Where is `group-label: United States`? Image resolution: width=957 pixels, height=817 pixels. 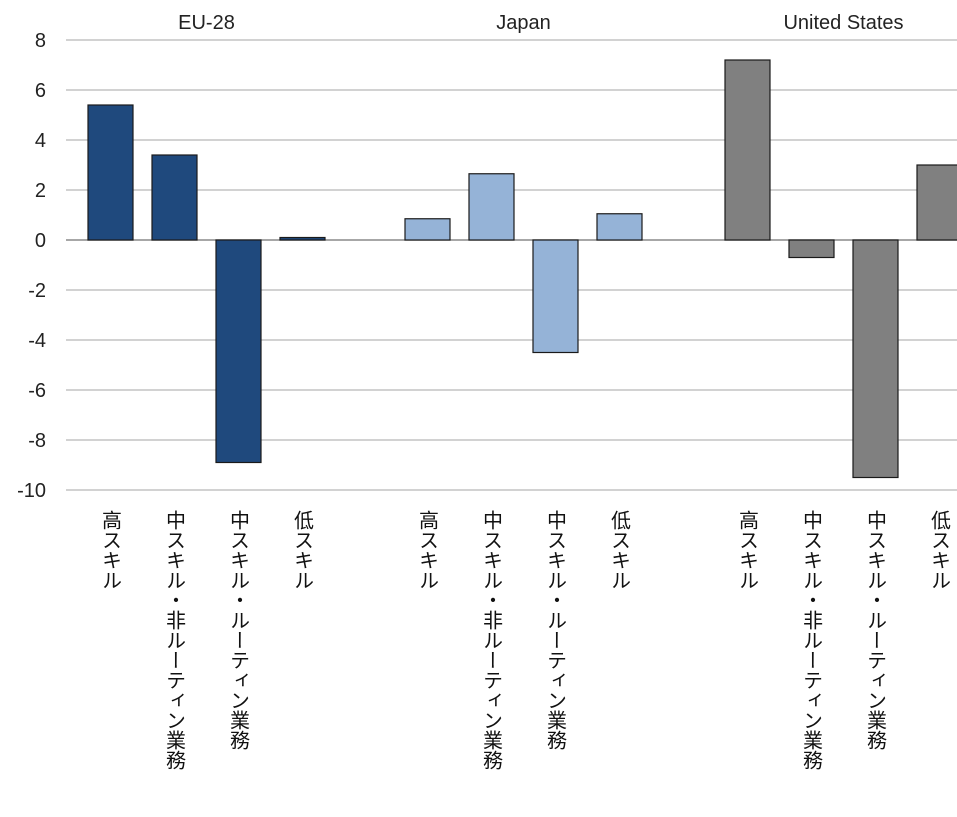
group-label: United States is located at coordinates (843, 23).